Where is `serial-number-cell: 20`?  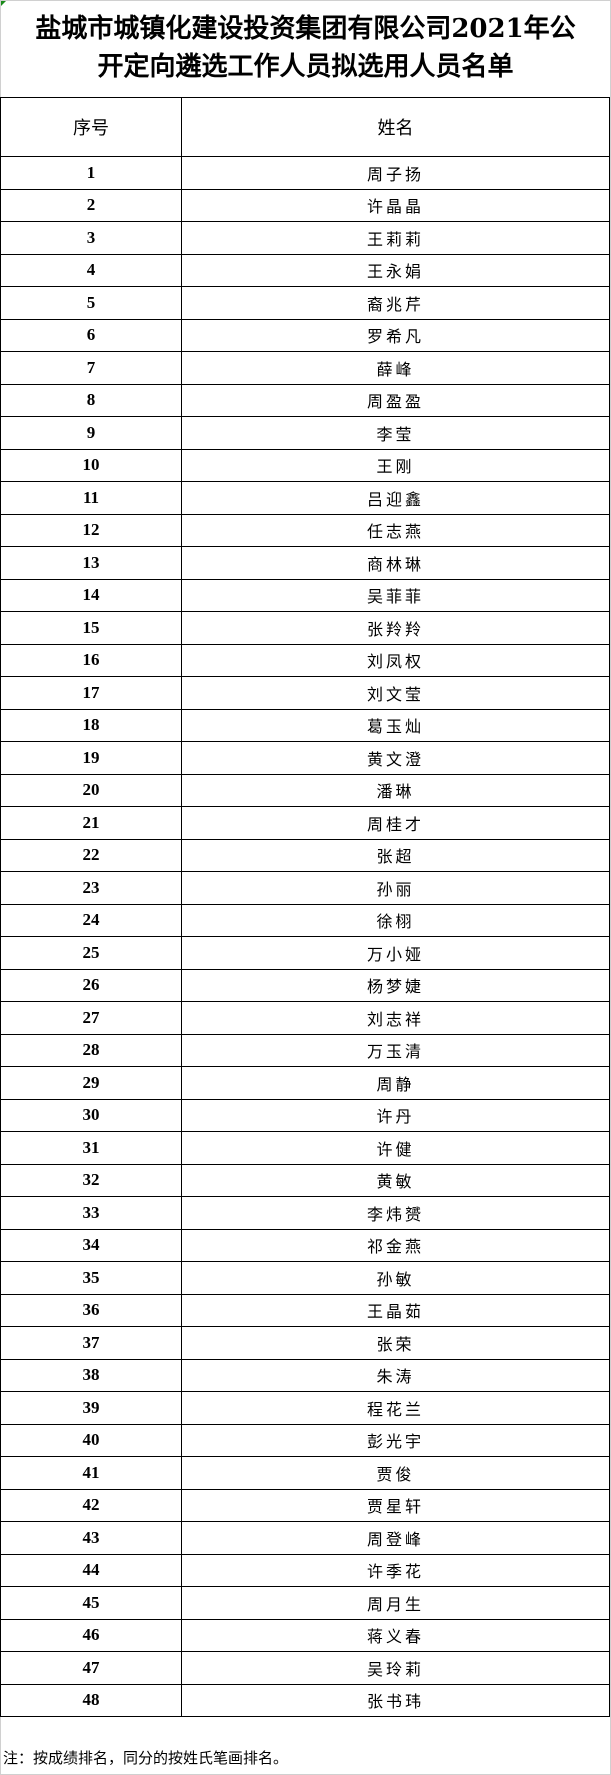
serial-number-cell: 20 is located at coordinates (91, 790).